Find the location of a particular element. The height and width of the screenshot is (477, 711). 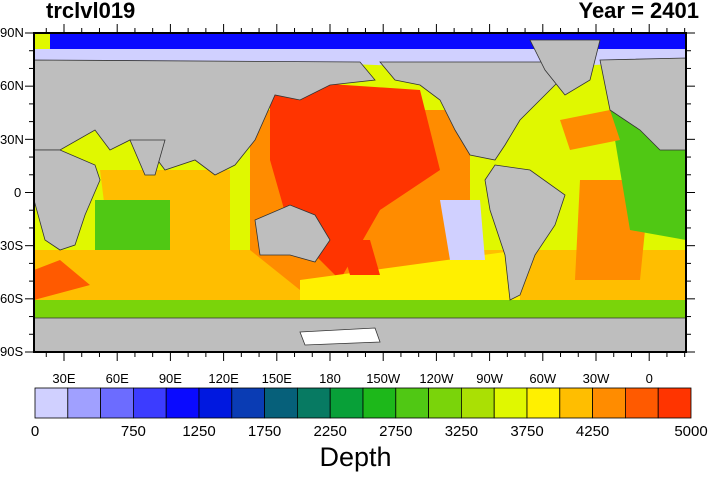

ocean-patch-epacific-blue is located at coordinates (462, 230).